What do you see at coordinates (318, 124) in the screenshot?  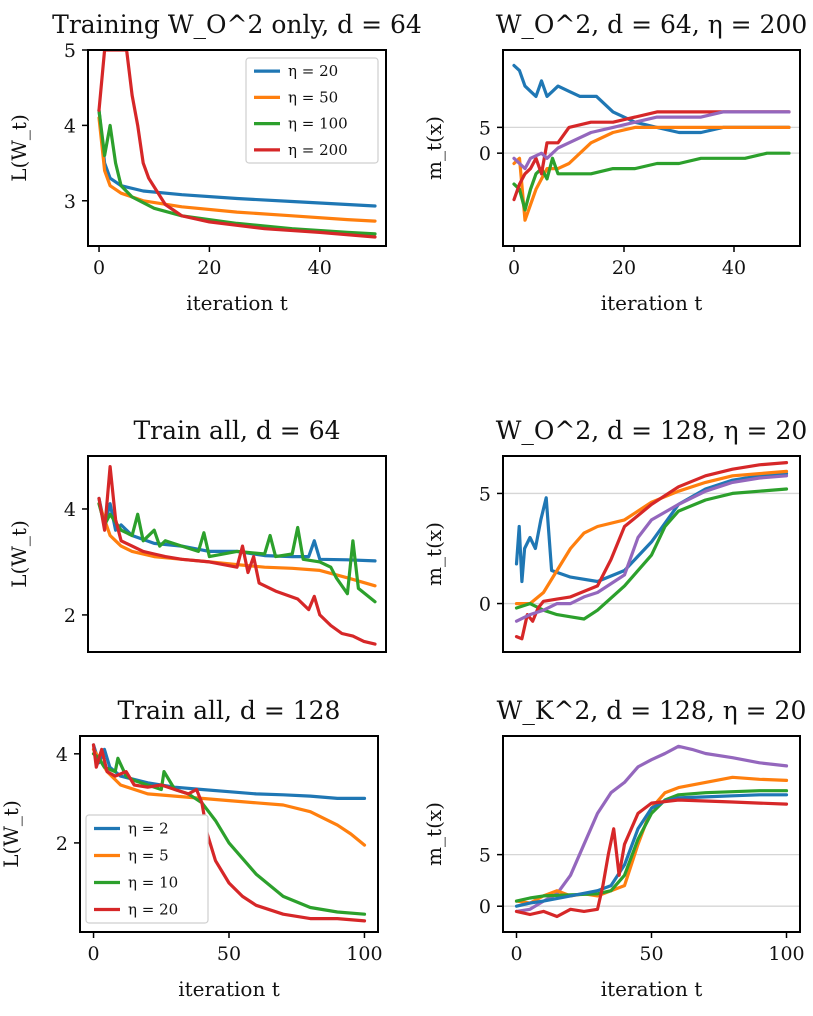 I see `legend-label: η = 100` at bounding box center [318, 124].